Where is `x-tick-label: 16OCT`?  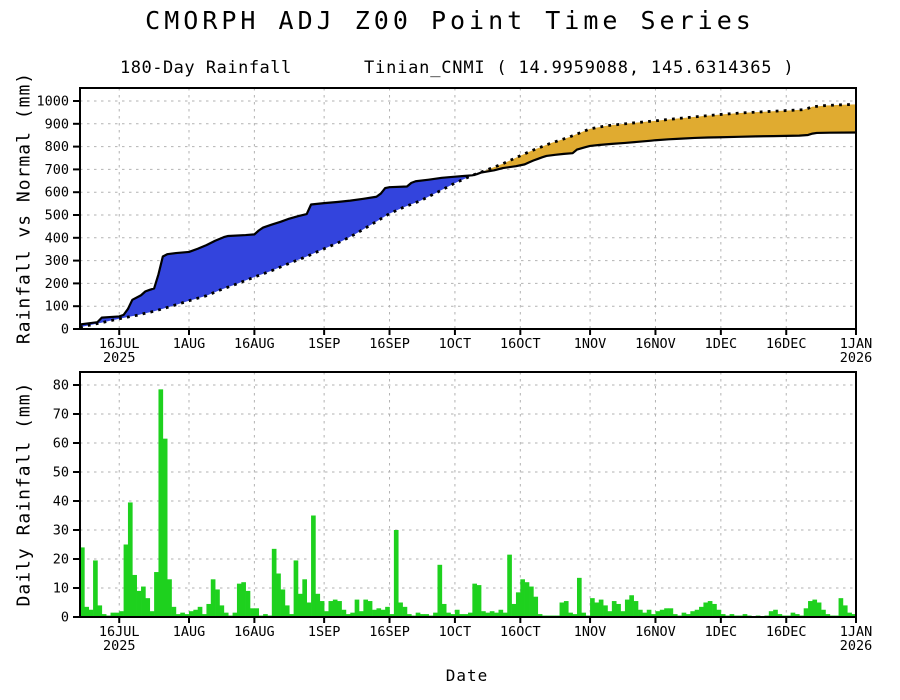
x-tick-label: 16OCT is located at coordinates (520, 344).